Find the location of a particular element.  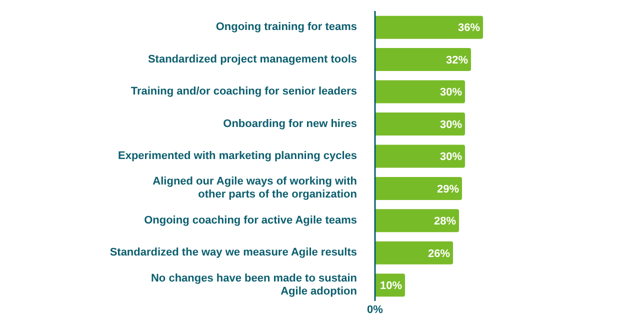

y-tick-label: Aligned our Agile ways of working with other parts of the organization is located at coordinates (255, 188).